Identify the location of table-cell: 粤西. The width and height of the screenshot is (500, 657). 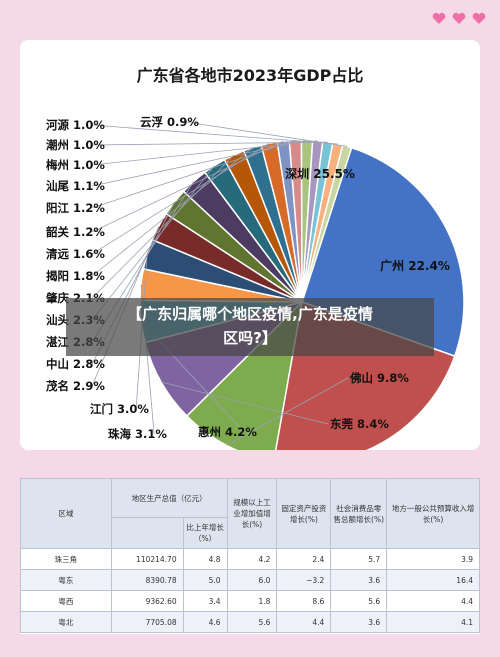
(66, 601).